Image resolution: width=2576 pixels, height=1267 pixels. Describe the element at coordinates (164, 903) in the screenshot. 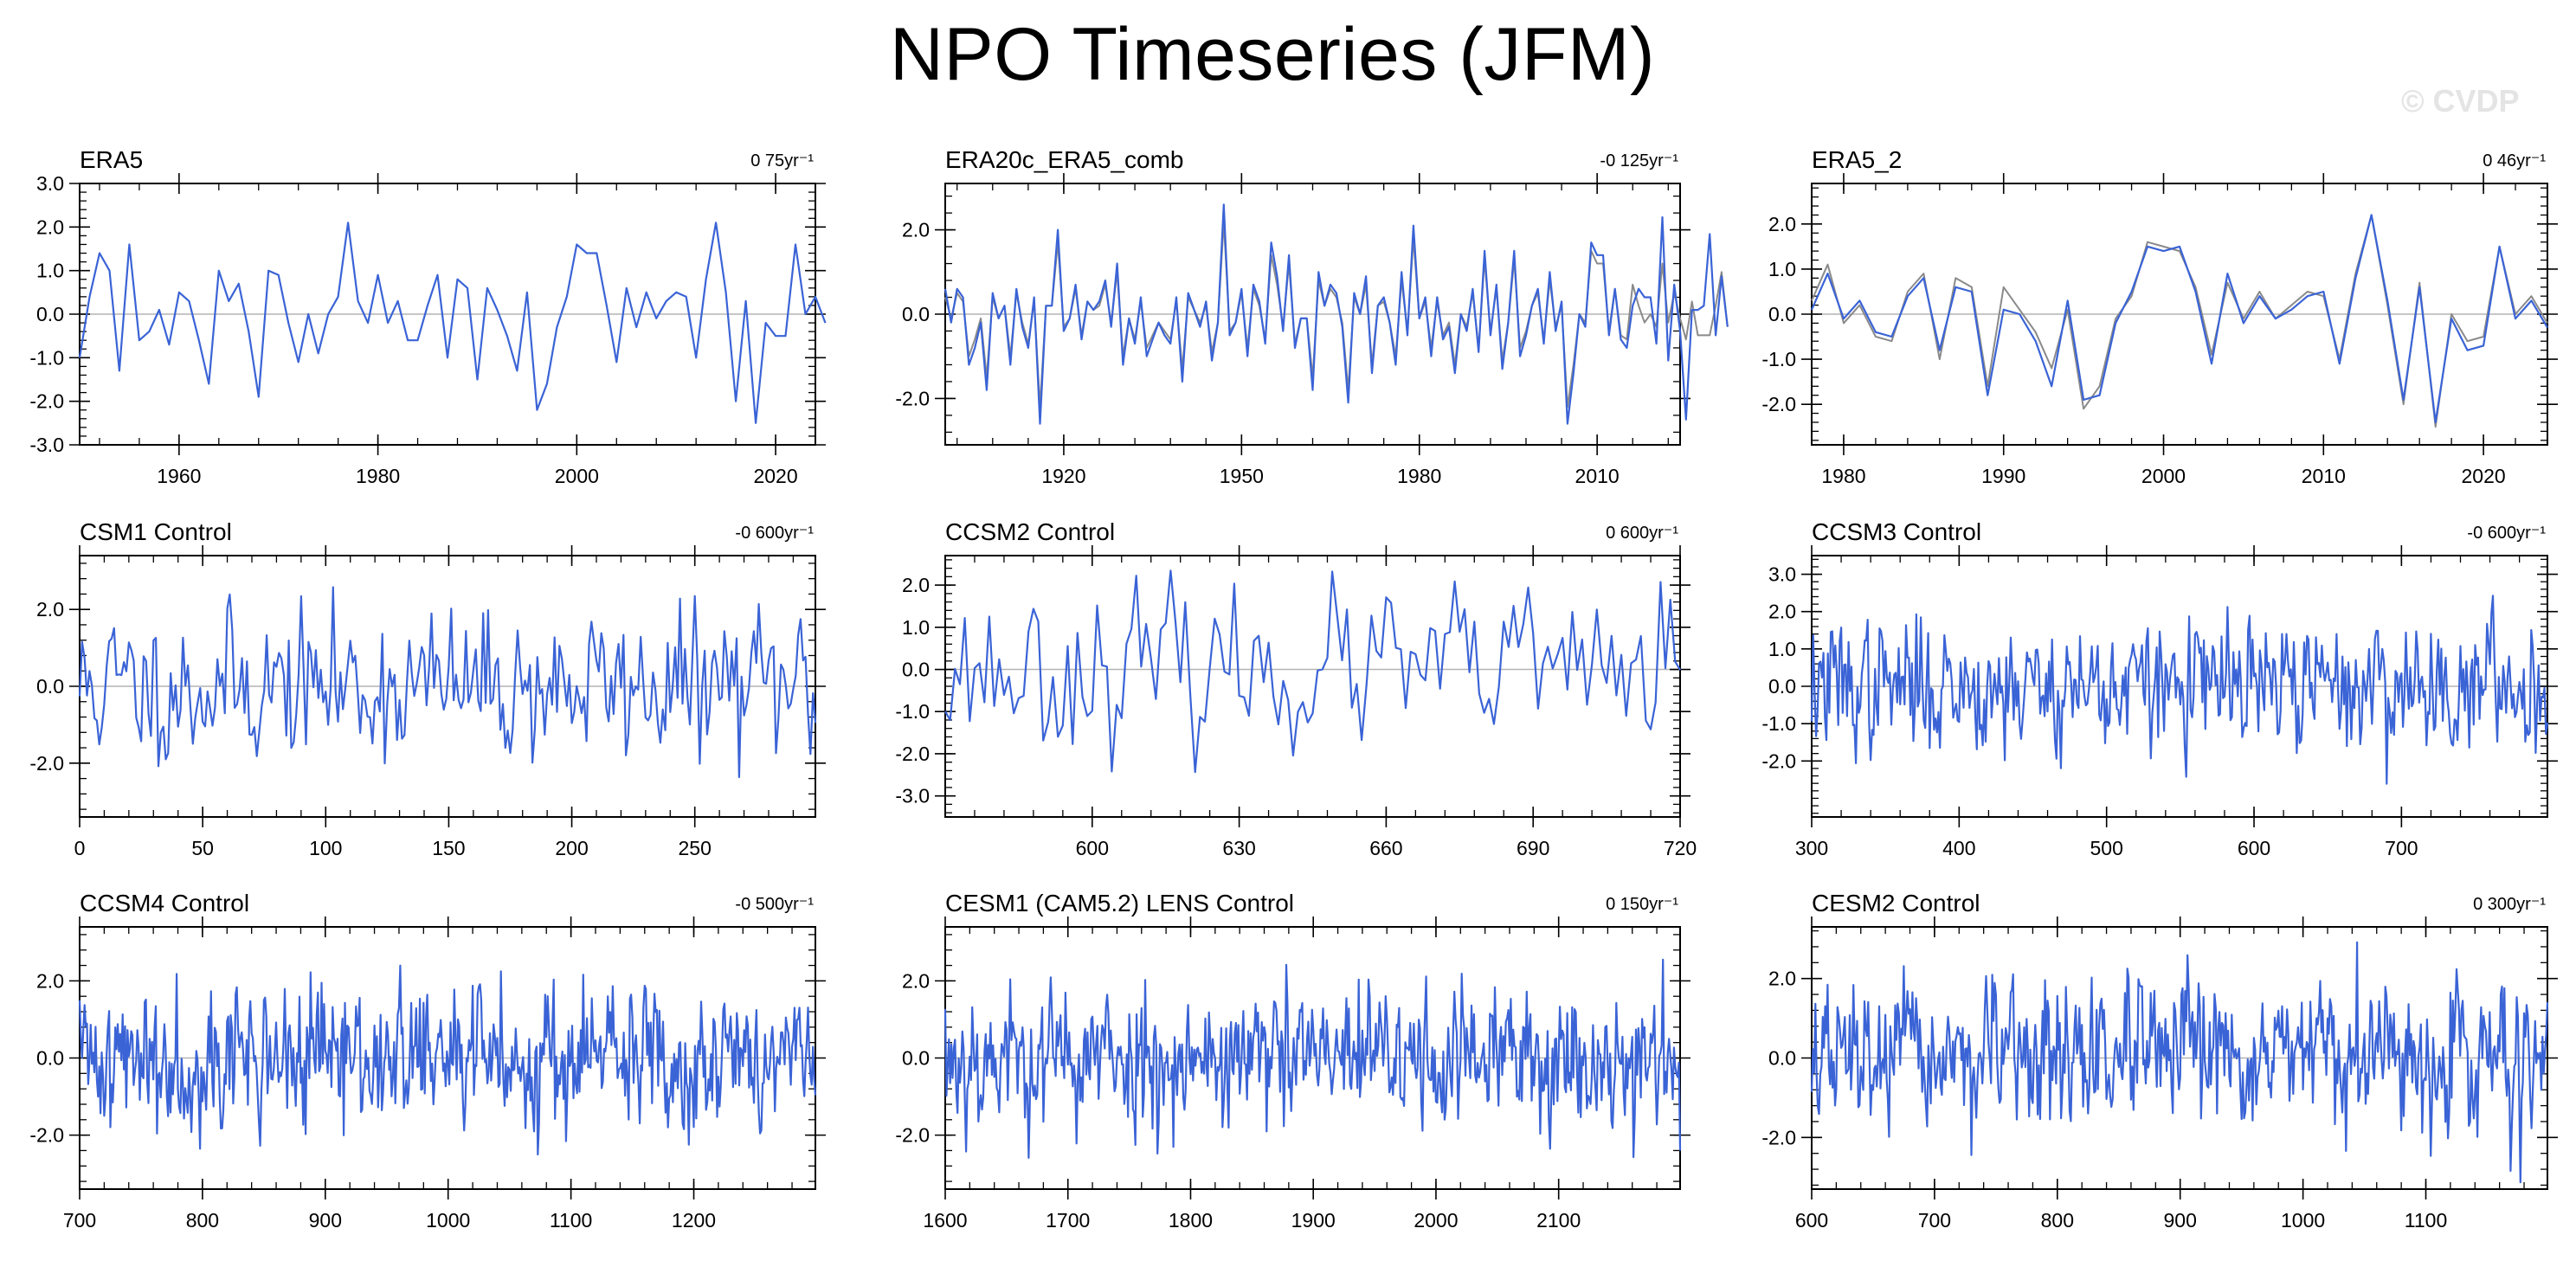

I see `chart-title: CCSM4 Control` at that location.